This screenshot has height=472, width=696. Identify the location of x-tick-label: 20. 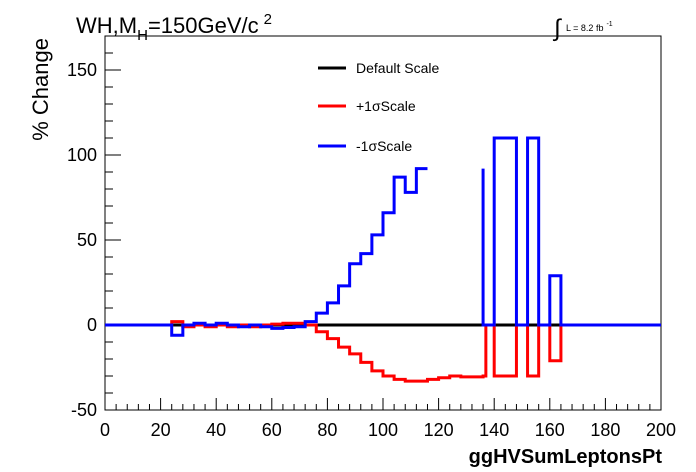
(161, 430).